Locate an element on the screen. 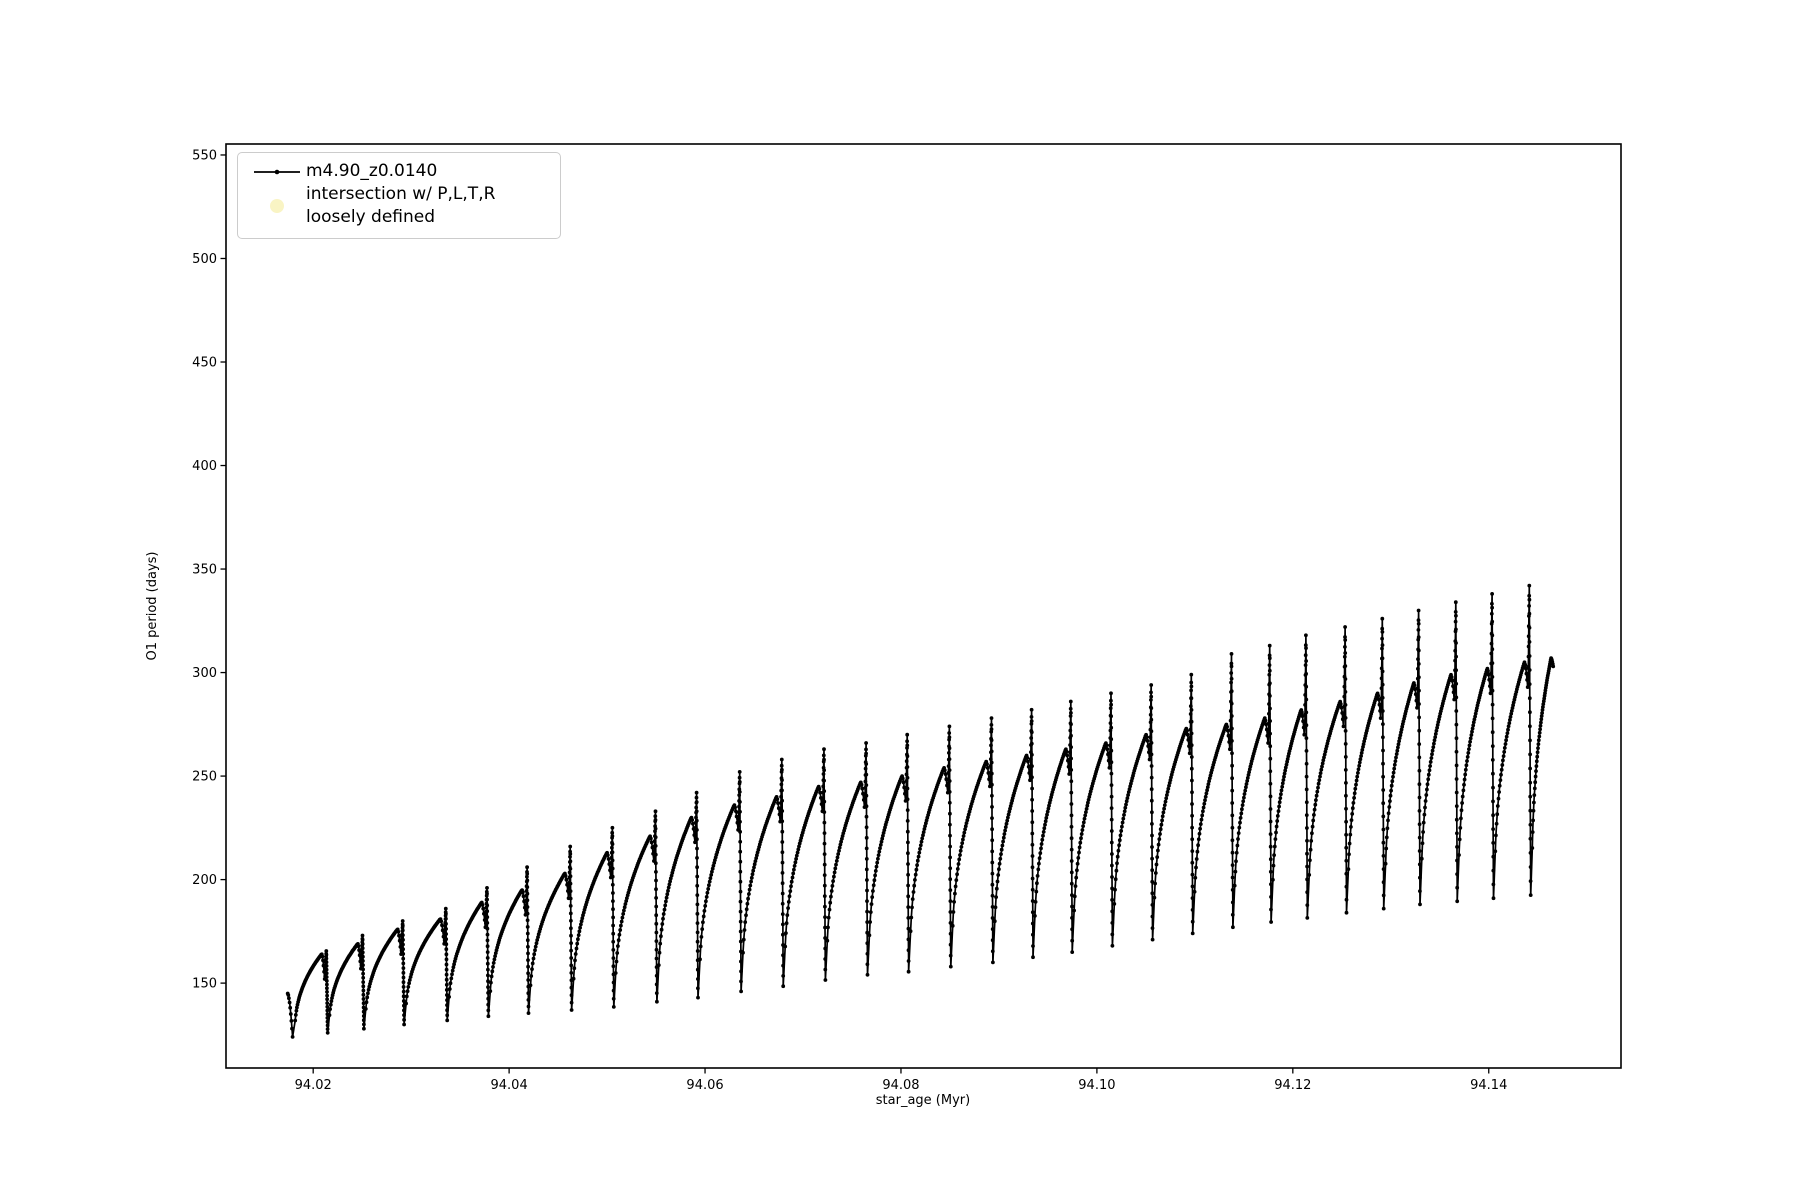 Image resolution: width=1800 pixels, height=1200 pixels. x-tick-label: 94.10 is located at coordinates (1096, 1085).